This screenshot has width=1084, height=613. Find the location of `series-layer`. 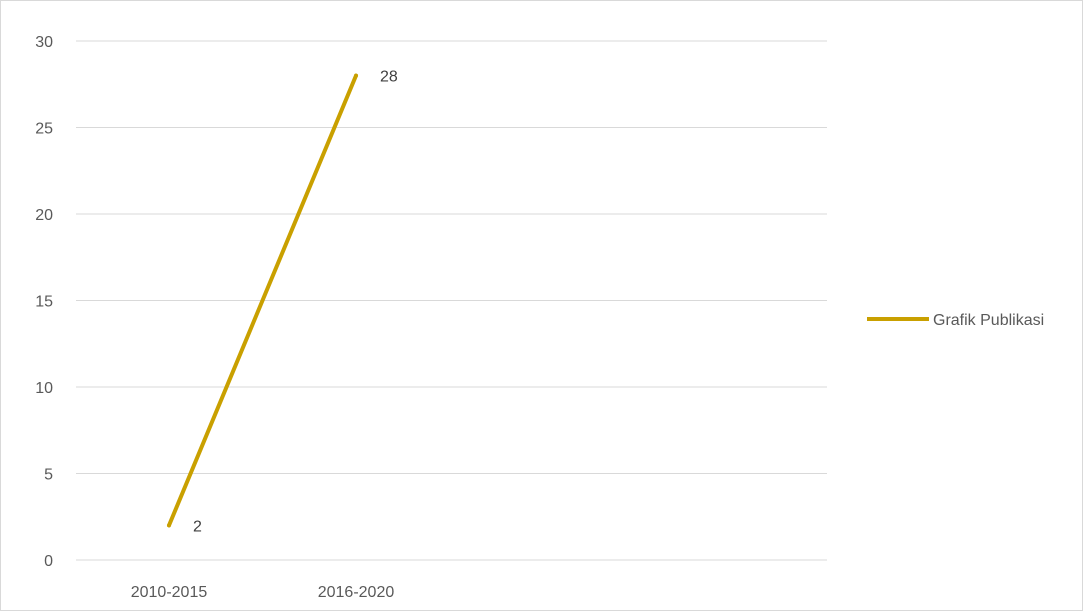

series-layer is located at coordinates (262, 300).